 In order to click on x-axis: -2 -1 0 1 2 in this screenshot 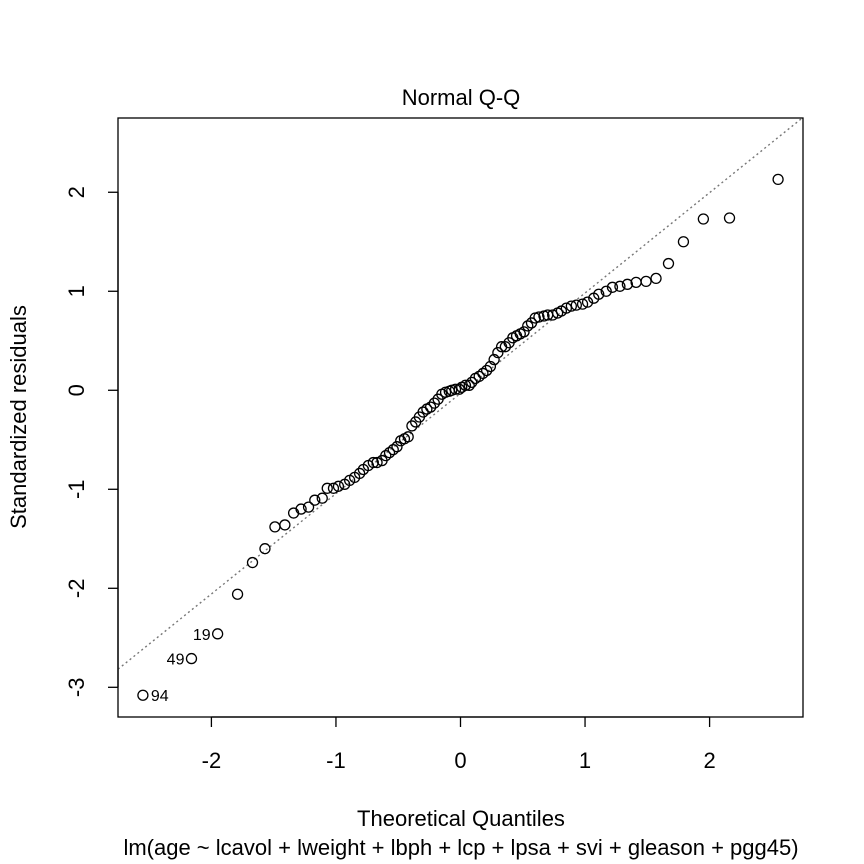, I will do `click(459, 744)`.